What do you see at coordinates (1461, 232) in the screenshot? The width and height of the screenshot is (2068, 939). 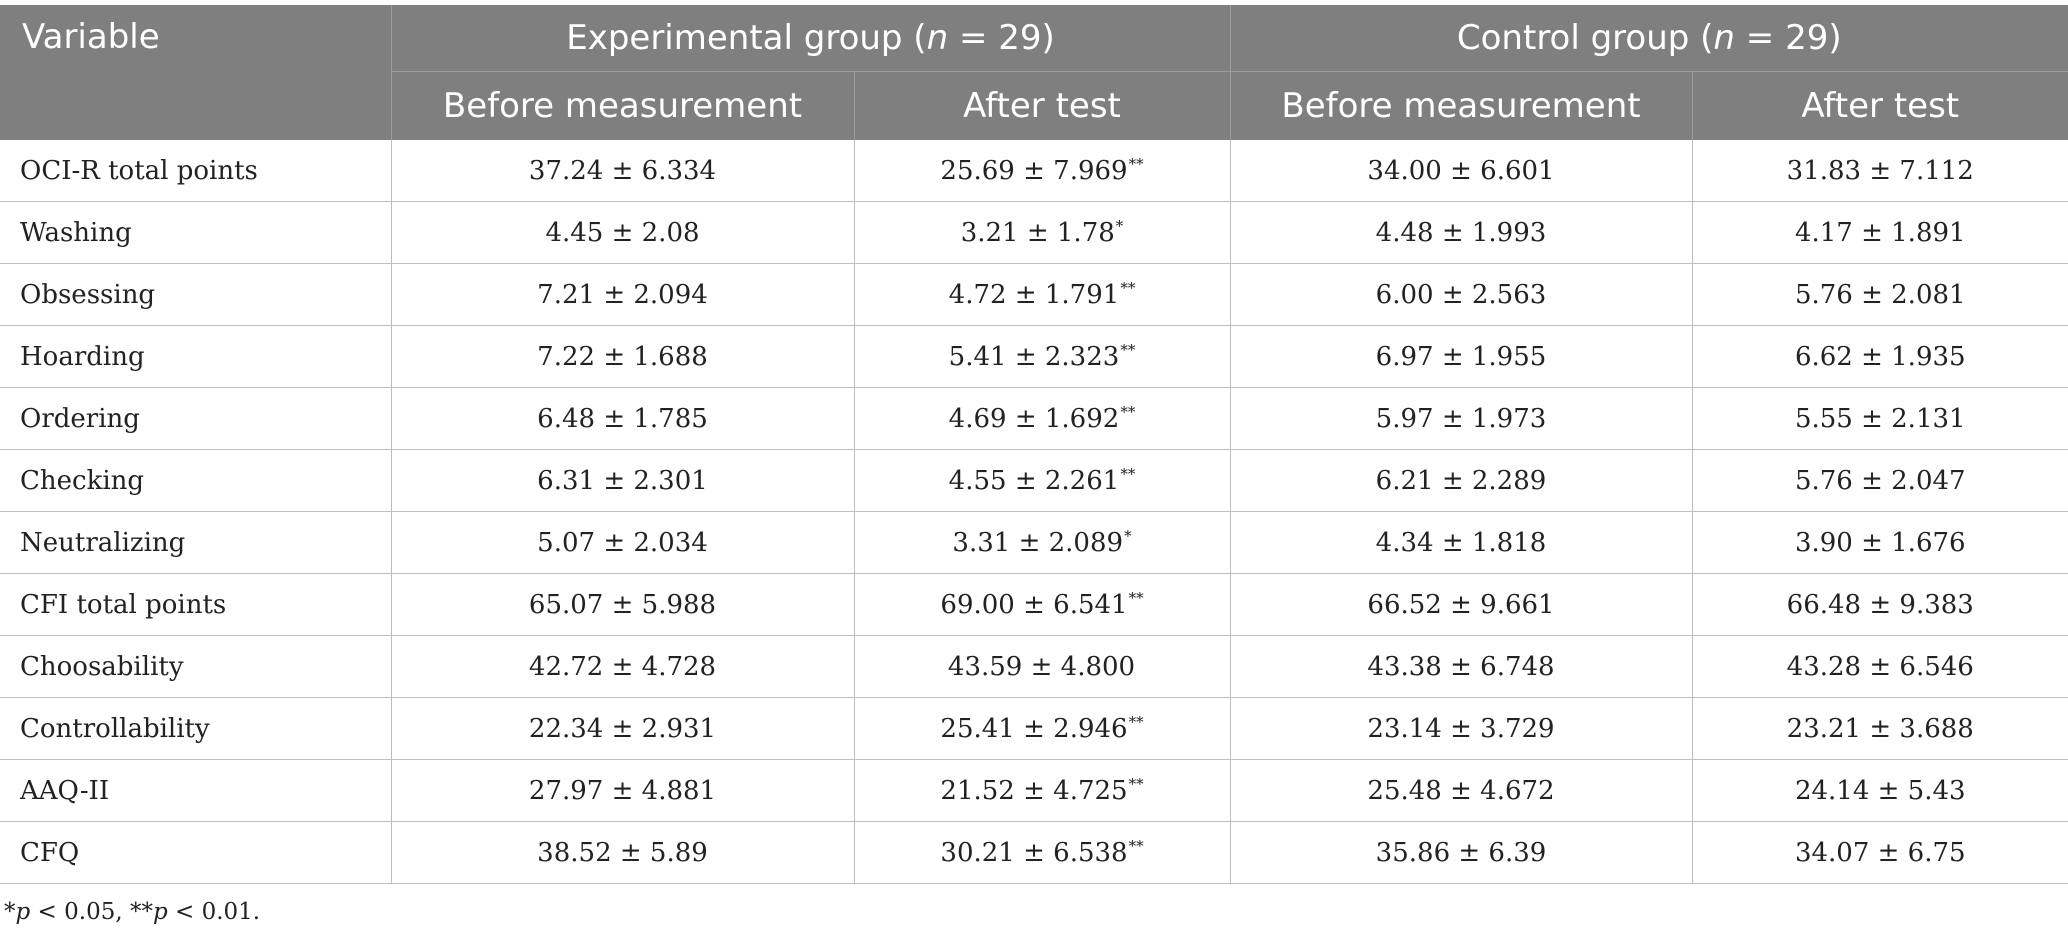 I see `ctrl-before-cell: 4.48 ± 1.993` at bounding box center [1461, 232].